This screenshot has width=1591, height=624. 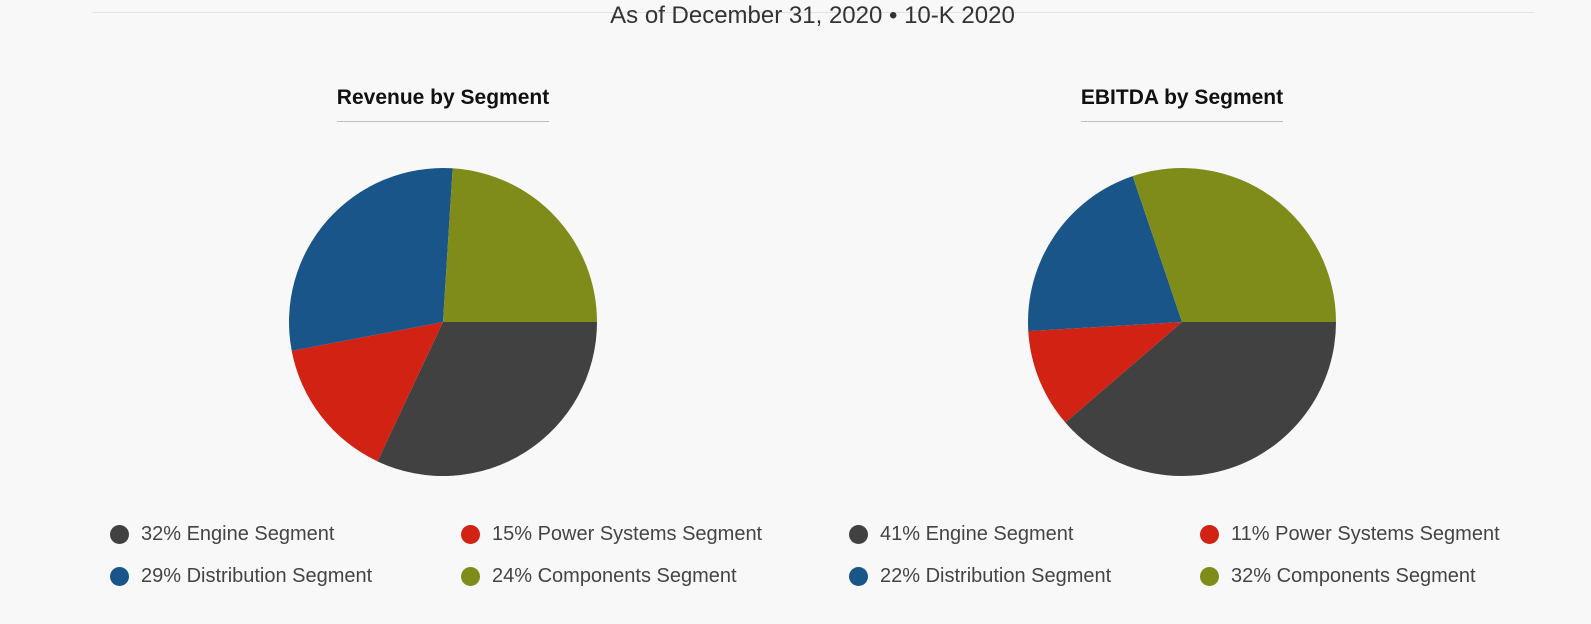 I want to click on ebitda-slice-engine-segment, so click(x=1200, y=399).